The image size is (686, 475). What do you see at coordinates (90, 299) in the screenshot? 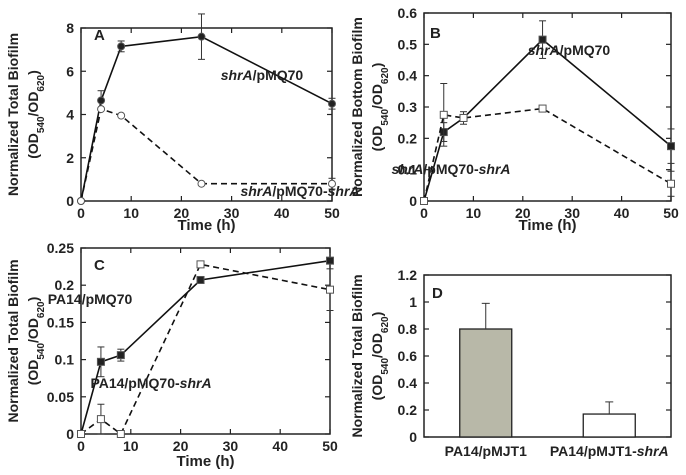
I see `series-annotation: PA14/pMQ70` at bounding box center [90, 299].